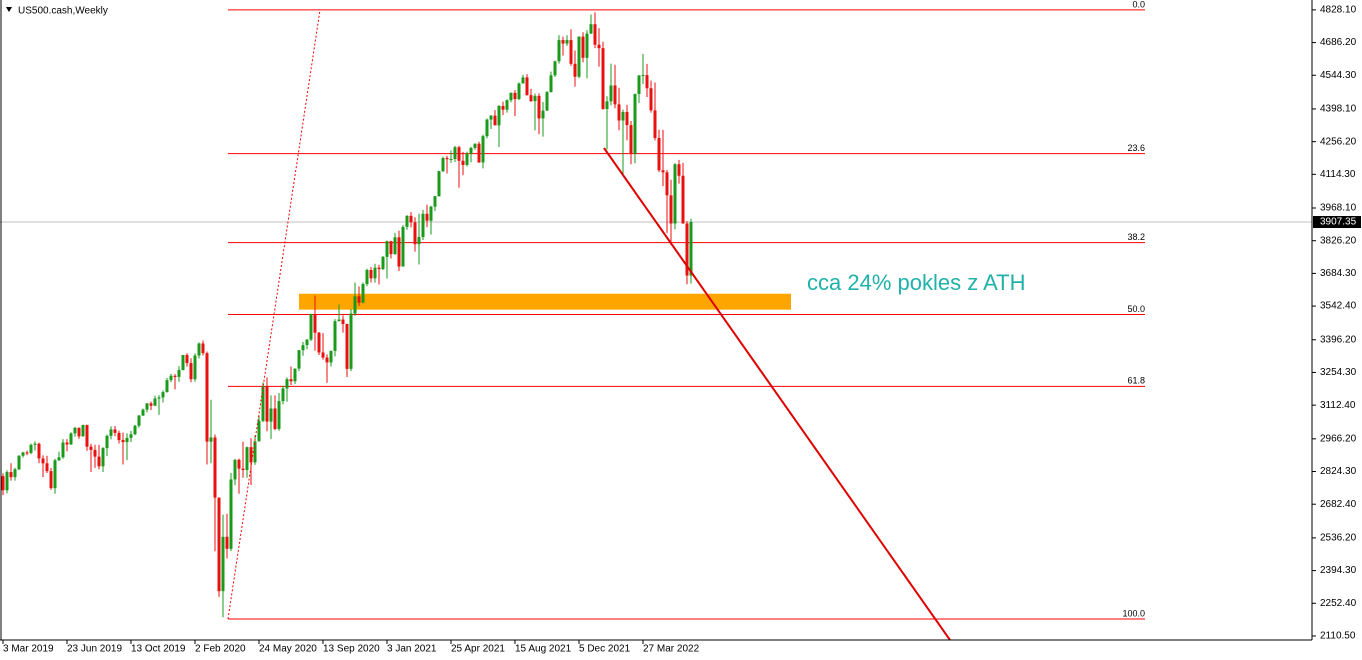 Image resolution: width=1362 pixels, height=660 pixels. What do you see at coordinates (1338, 339) in the screenshot?
I see `y-tick-label: 3396.20` at bounding box center [1338, 339].